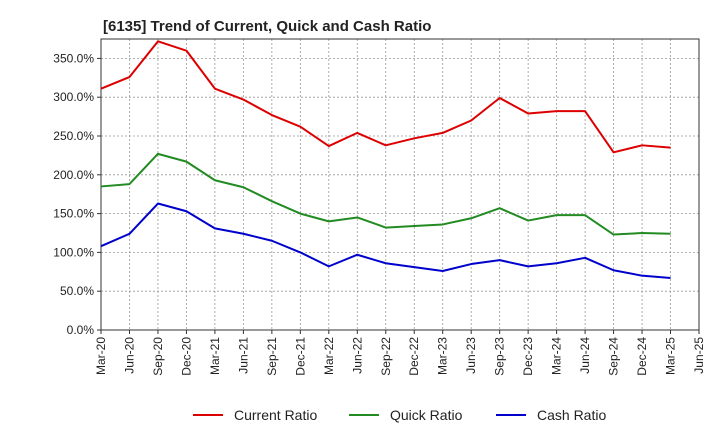  I want to click on series-line-cash-ratio, so click(385, 241).